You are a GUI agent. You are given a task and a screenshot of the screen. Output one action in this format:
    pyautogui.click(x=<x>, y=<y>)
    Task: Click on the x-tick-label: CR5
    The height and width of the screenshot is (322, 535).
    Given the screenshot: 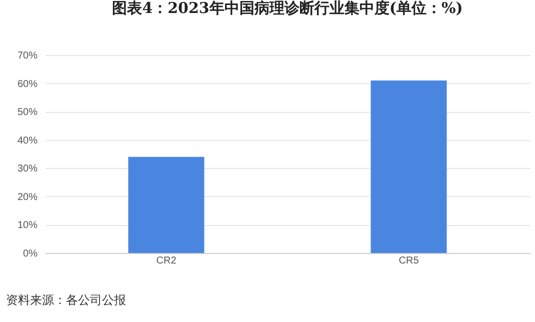 What is the action you would take?
    pyautogui.click(x=409, y=261)
    